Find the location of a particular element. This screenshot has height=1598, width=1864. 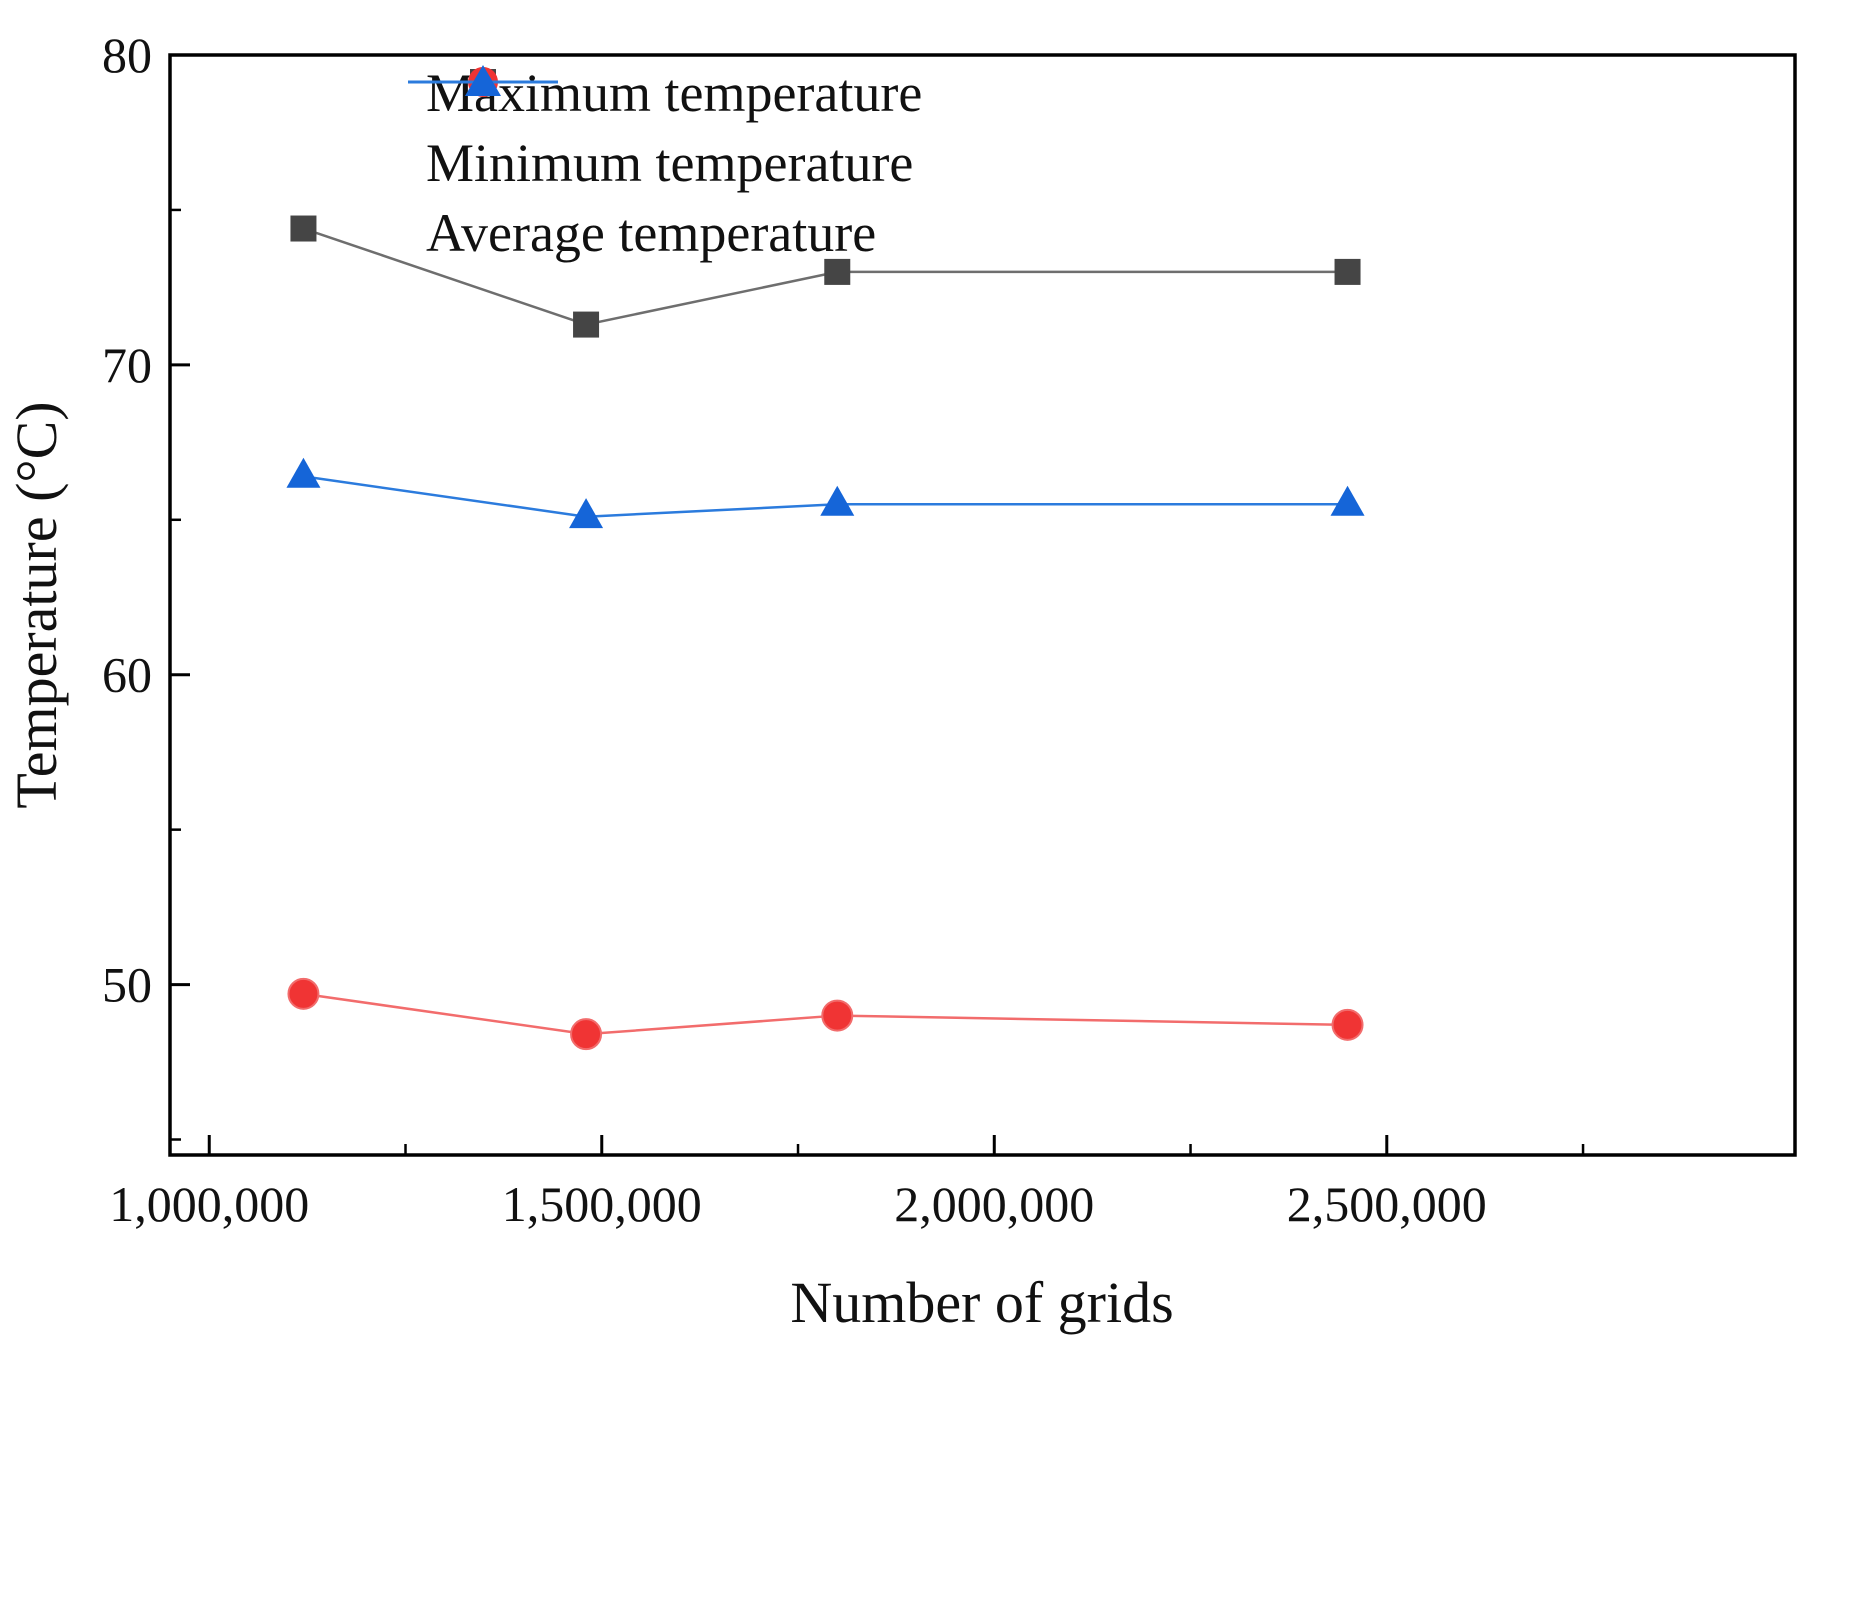

svg-text: 50 is located at coordinates (127, 985).